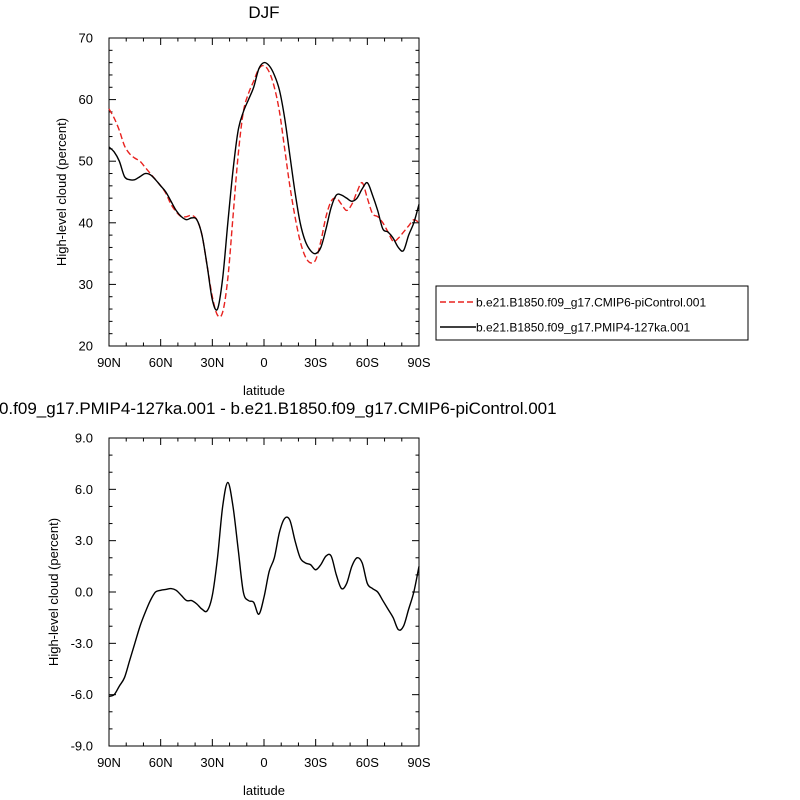  What do you see at coordinates (86, 346) in the screenshot?
I see `y-tick-label: 20` at bounding box center [86, 346].